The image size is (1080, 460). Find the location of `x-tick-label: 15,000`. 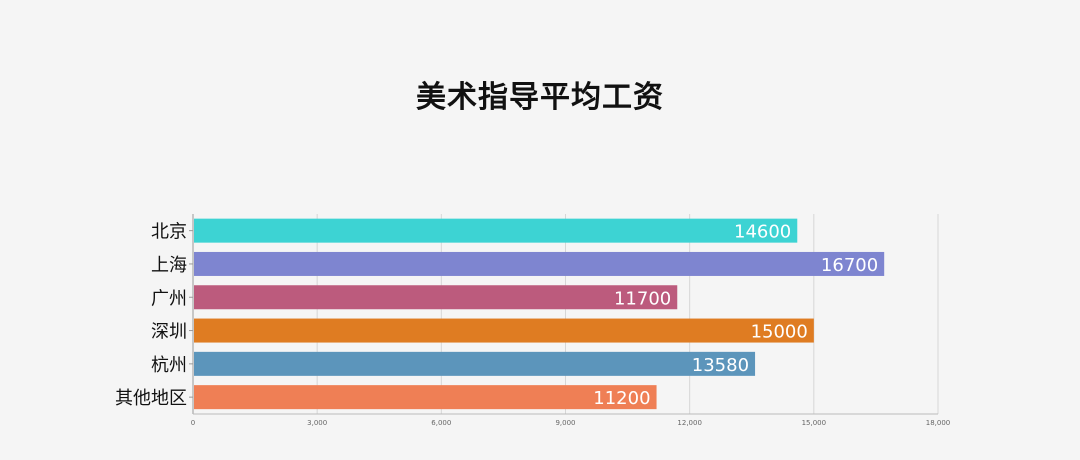

x-tick-label: 15,000 is located at coordinates (814, 423).